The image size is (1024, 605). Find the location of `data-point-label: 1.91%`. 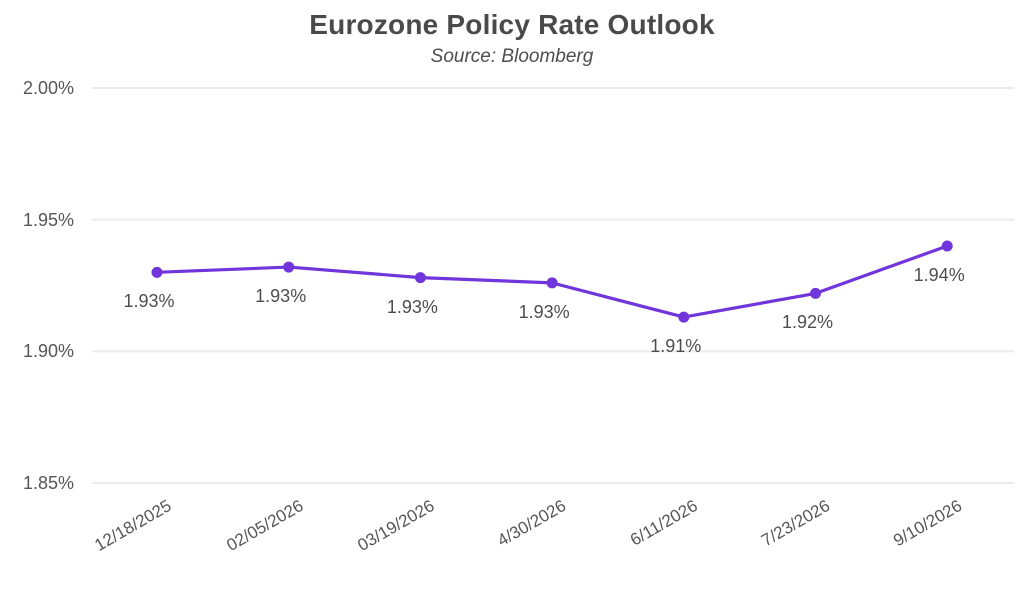

data-point-label: 1.91% is located at coordinates (676, 346).